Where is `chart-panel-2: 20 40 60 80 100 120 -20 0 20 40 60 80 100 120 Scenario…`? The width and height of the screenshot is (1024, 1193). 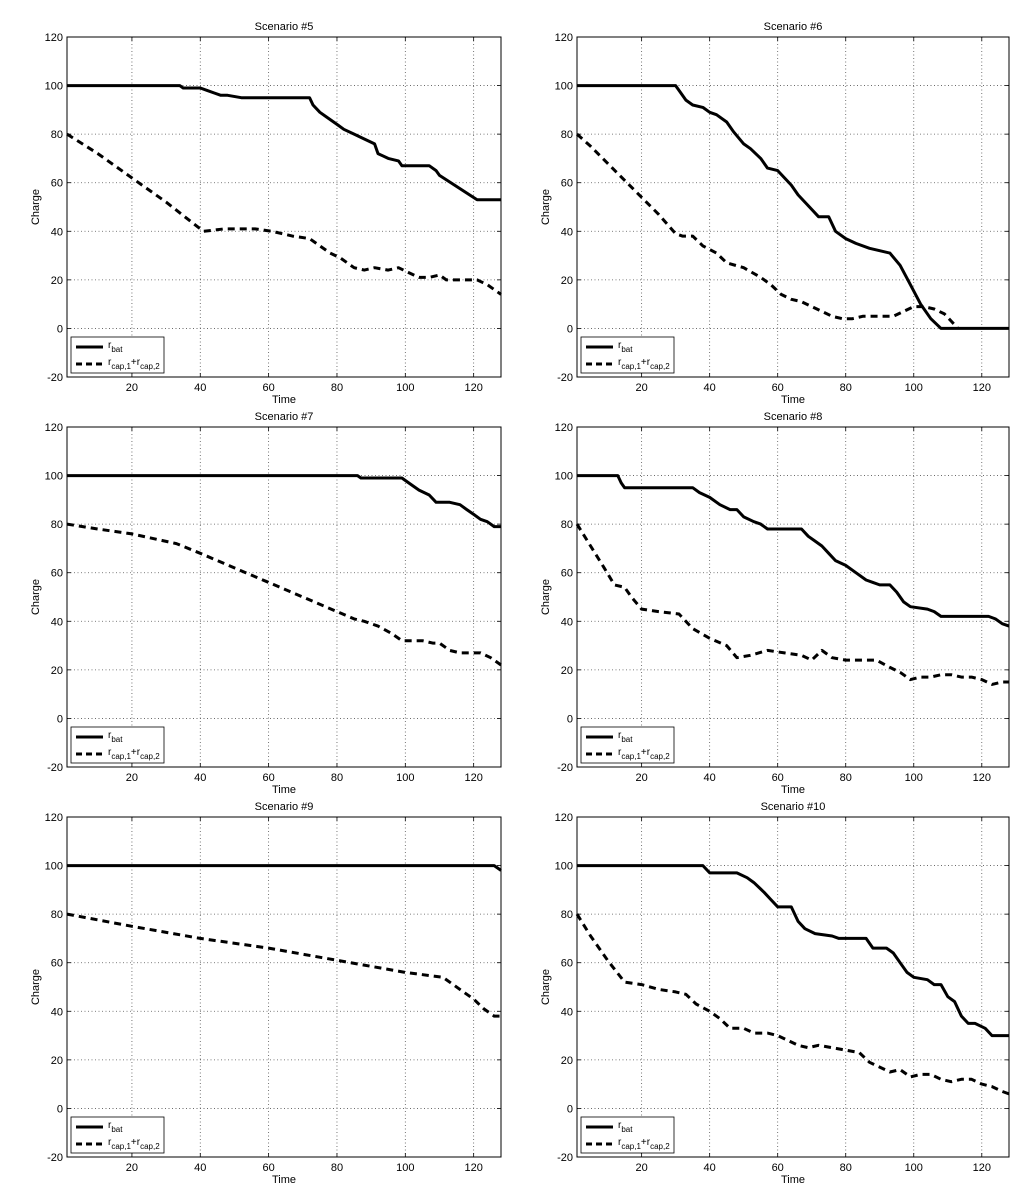
chart-panel-2: 20 40 60 80 100 120 -20 0 20 40 60 80 100 120 Scenario… is located at coordinates (775, 213).